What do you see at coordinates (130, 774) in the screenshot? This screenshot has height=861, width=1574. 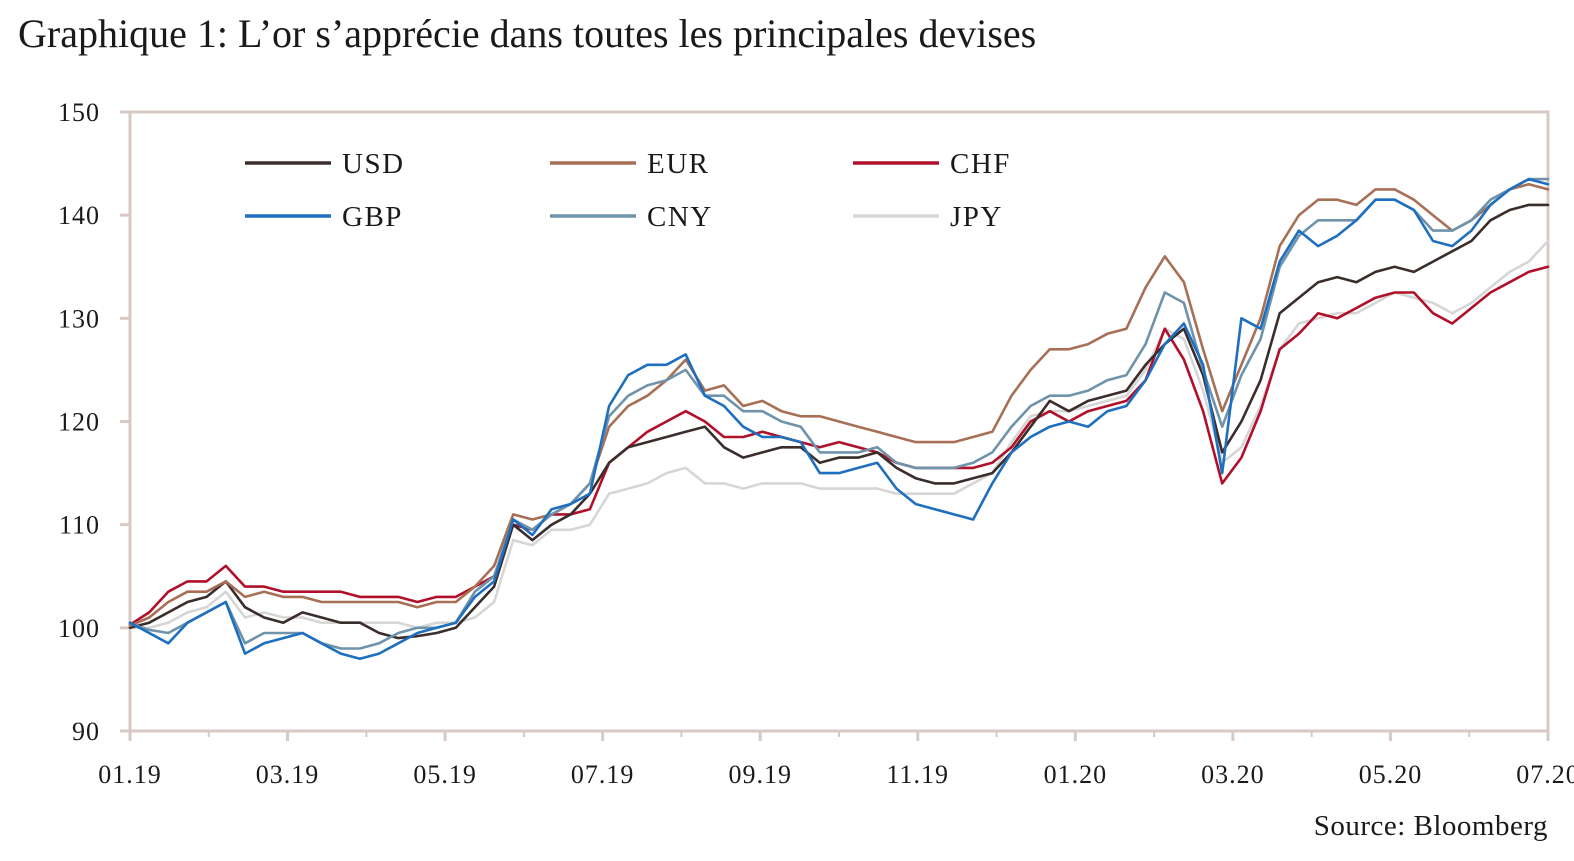 I see `x-tick-label: 01.19` at bounding box center [130, 774].